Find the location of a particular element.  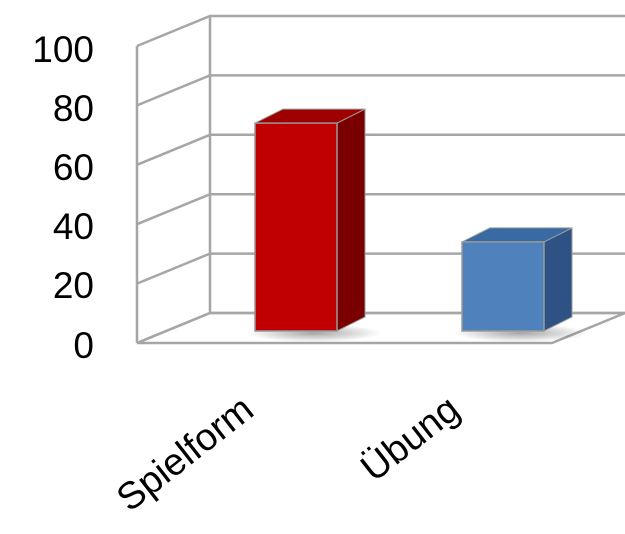

y-tick-label: 20 is located at coordinates (73, 285).